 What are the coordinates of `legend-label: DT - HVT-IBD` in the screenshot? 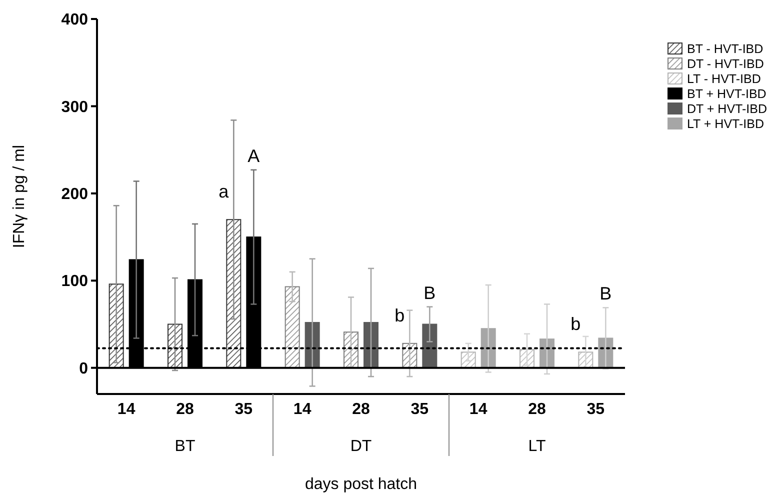 It's located at (725, 64).